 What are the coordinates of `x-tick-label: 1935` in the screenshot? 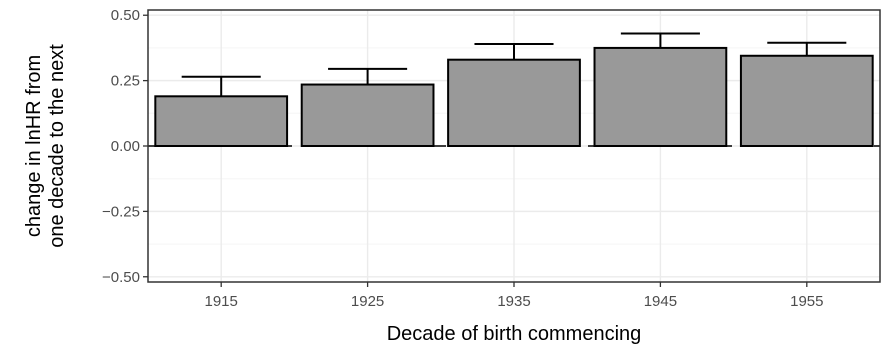 It's located at (513, 301).